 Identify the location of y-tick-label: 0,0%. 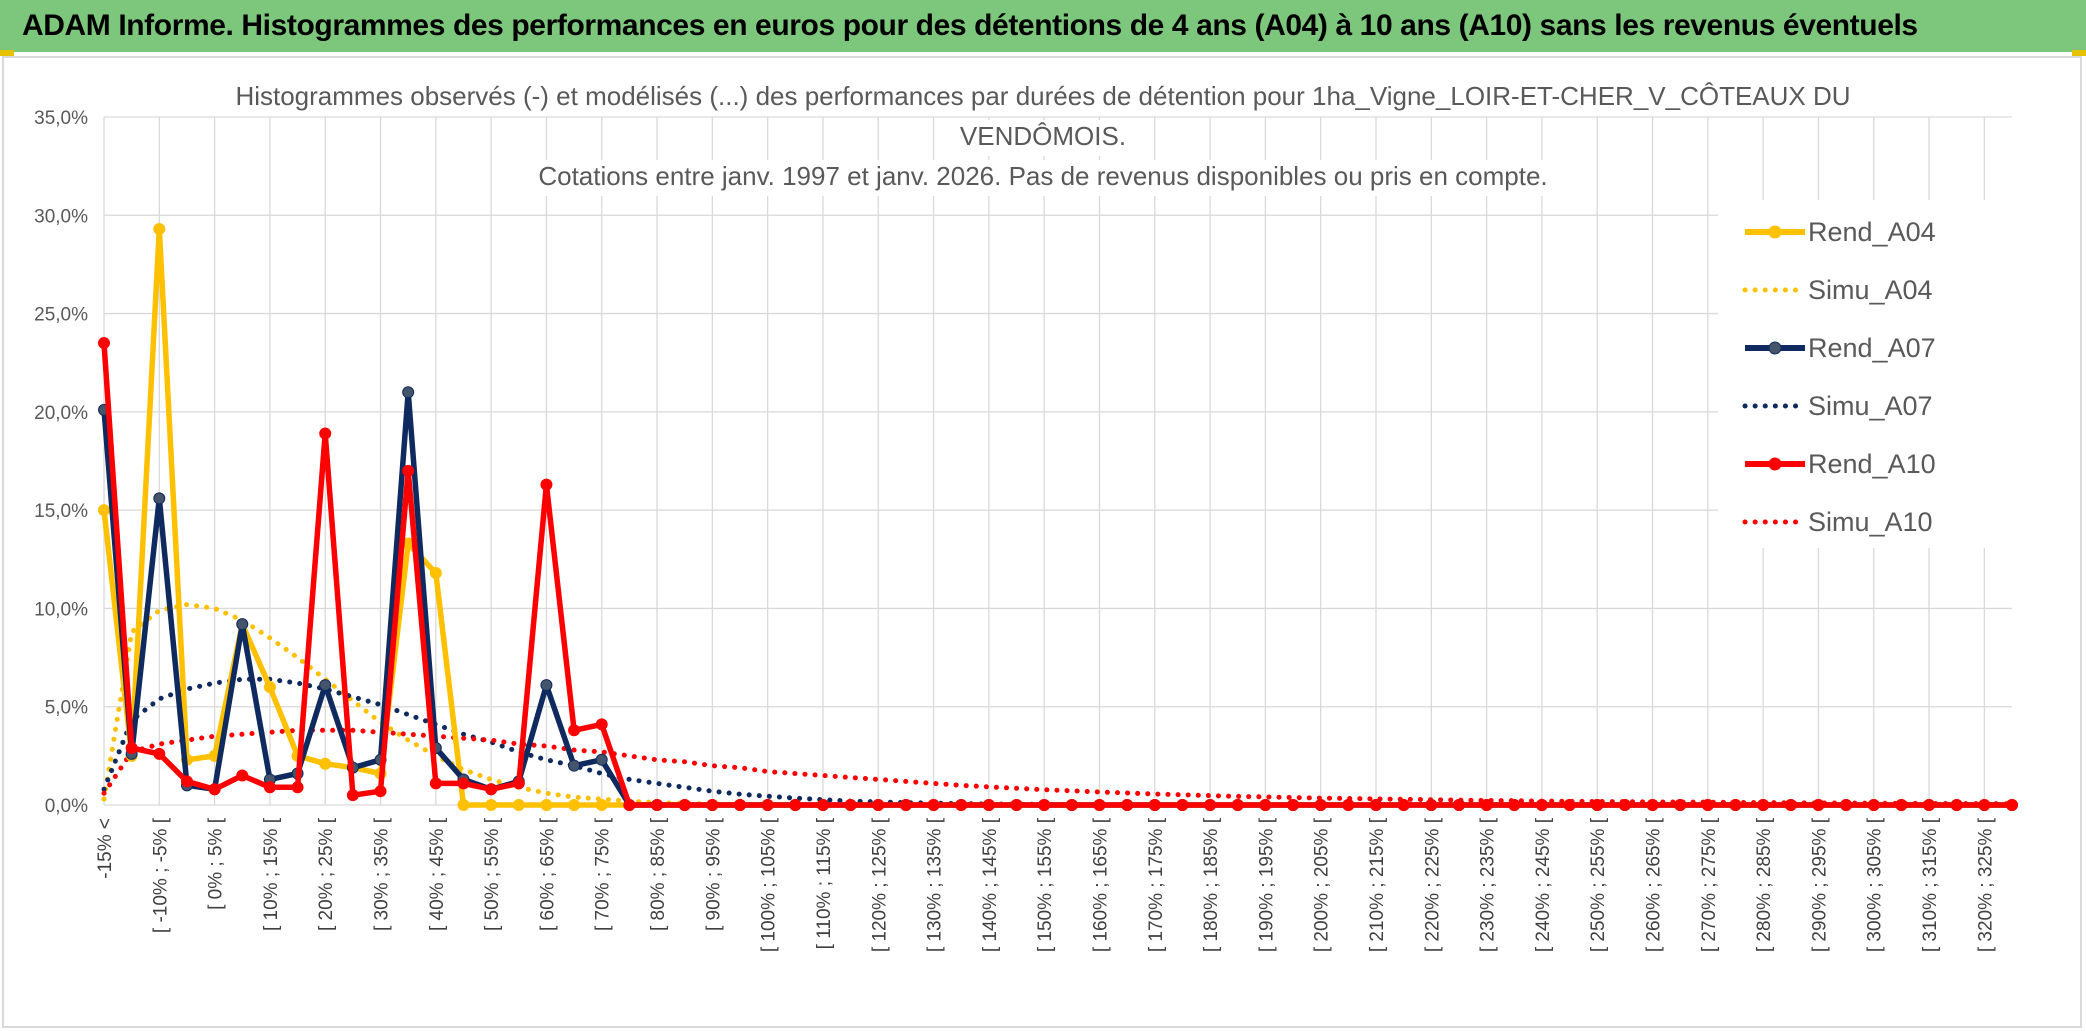
(66, 806).